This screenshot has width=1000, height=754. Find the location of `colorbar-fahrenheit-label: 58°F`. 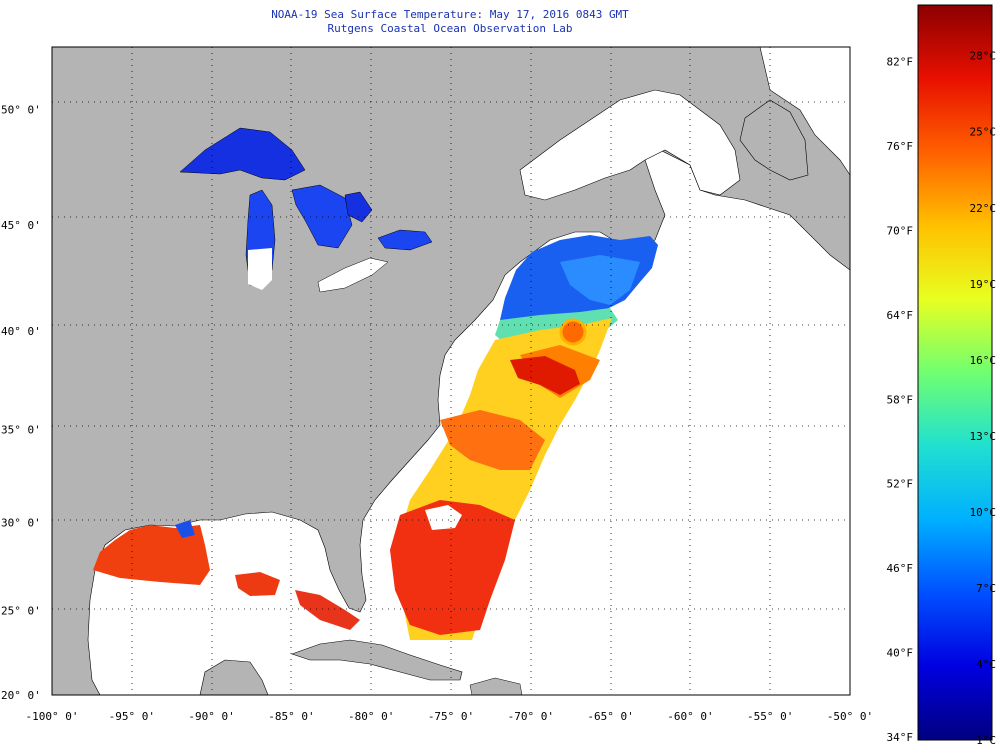

colorbar-fahrenheit-label: 58°F is located at coordinates (900, 399).